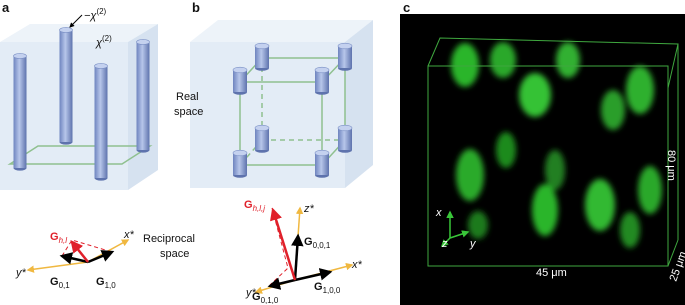  What do you see at coordinates (671, 165) in the screenshot?
I see `scale-label: 80 μm` at bounding box center [671, 165].